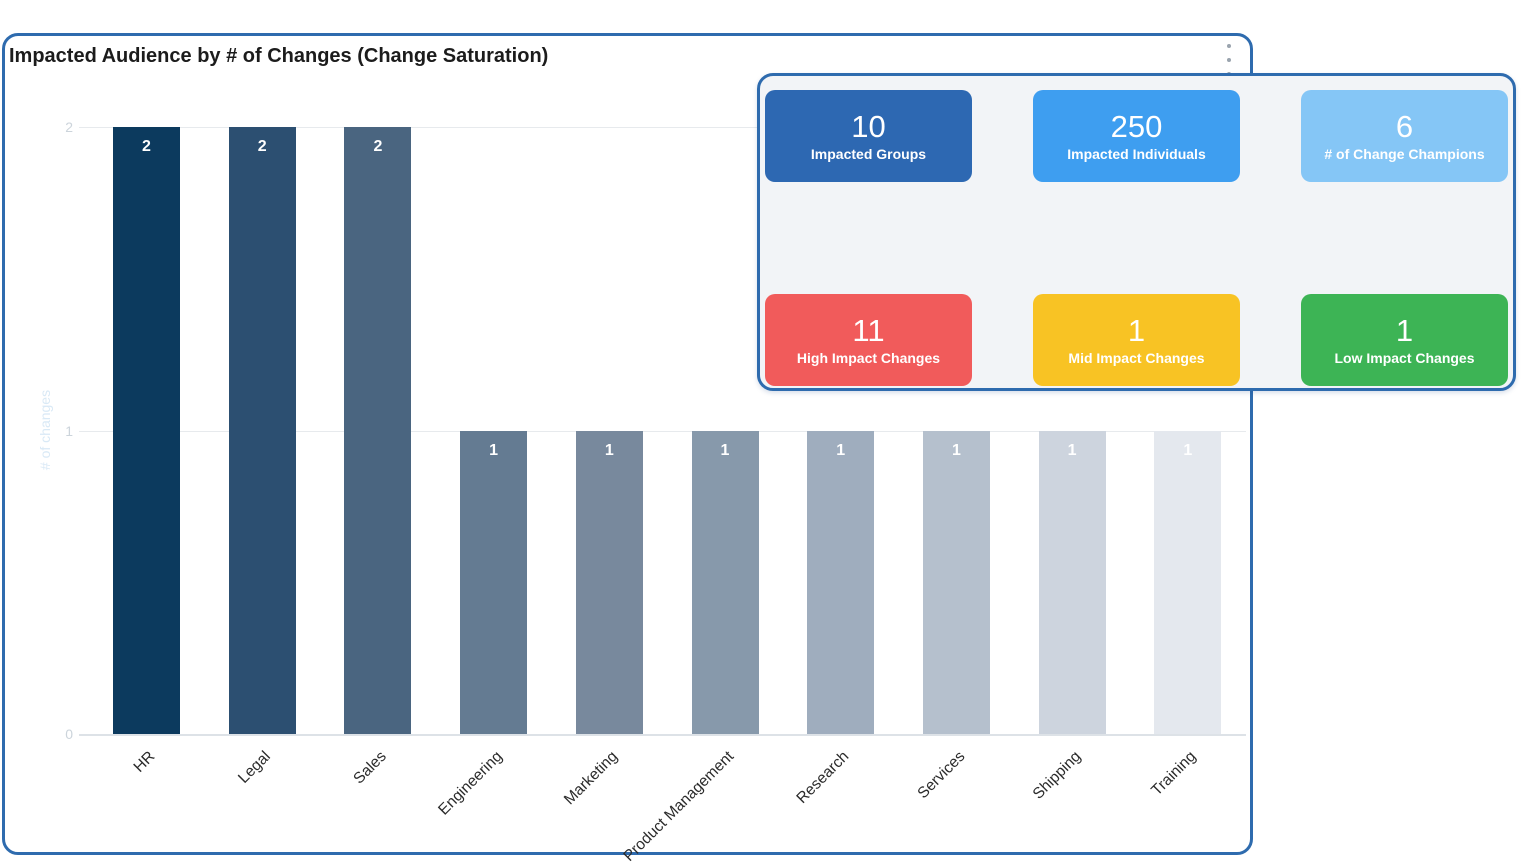 The width and height of the screenshot is (1536, 866). Describe the element at coordinates (69, 430) in the screenshot. I see `y-tick-label: 1` at that location.